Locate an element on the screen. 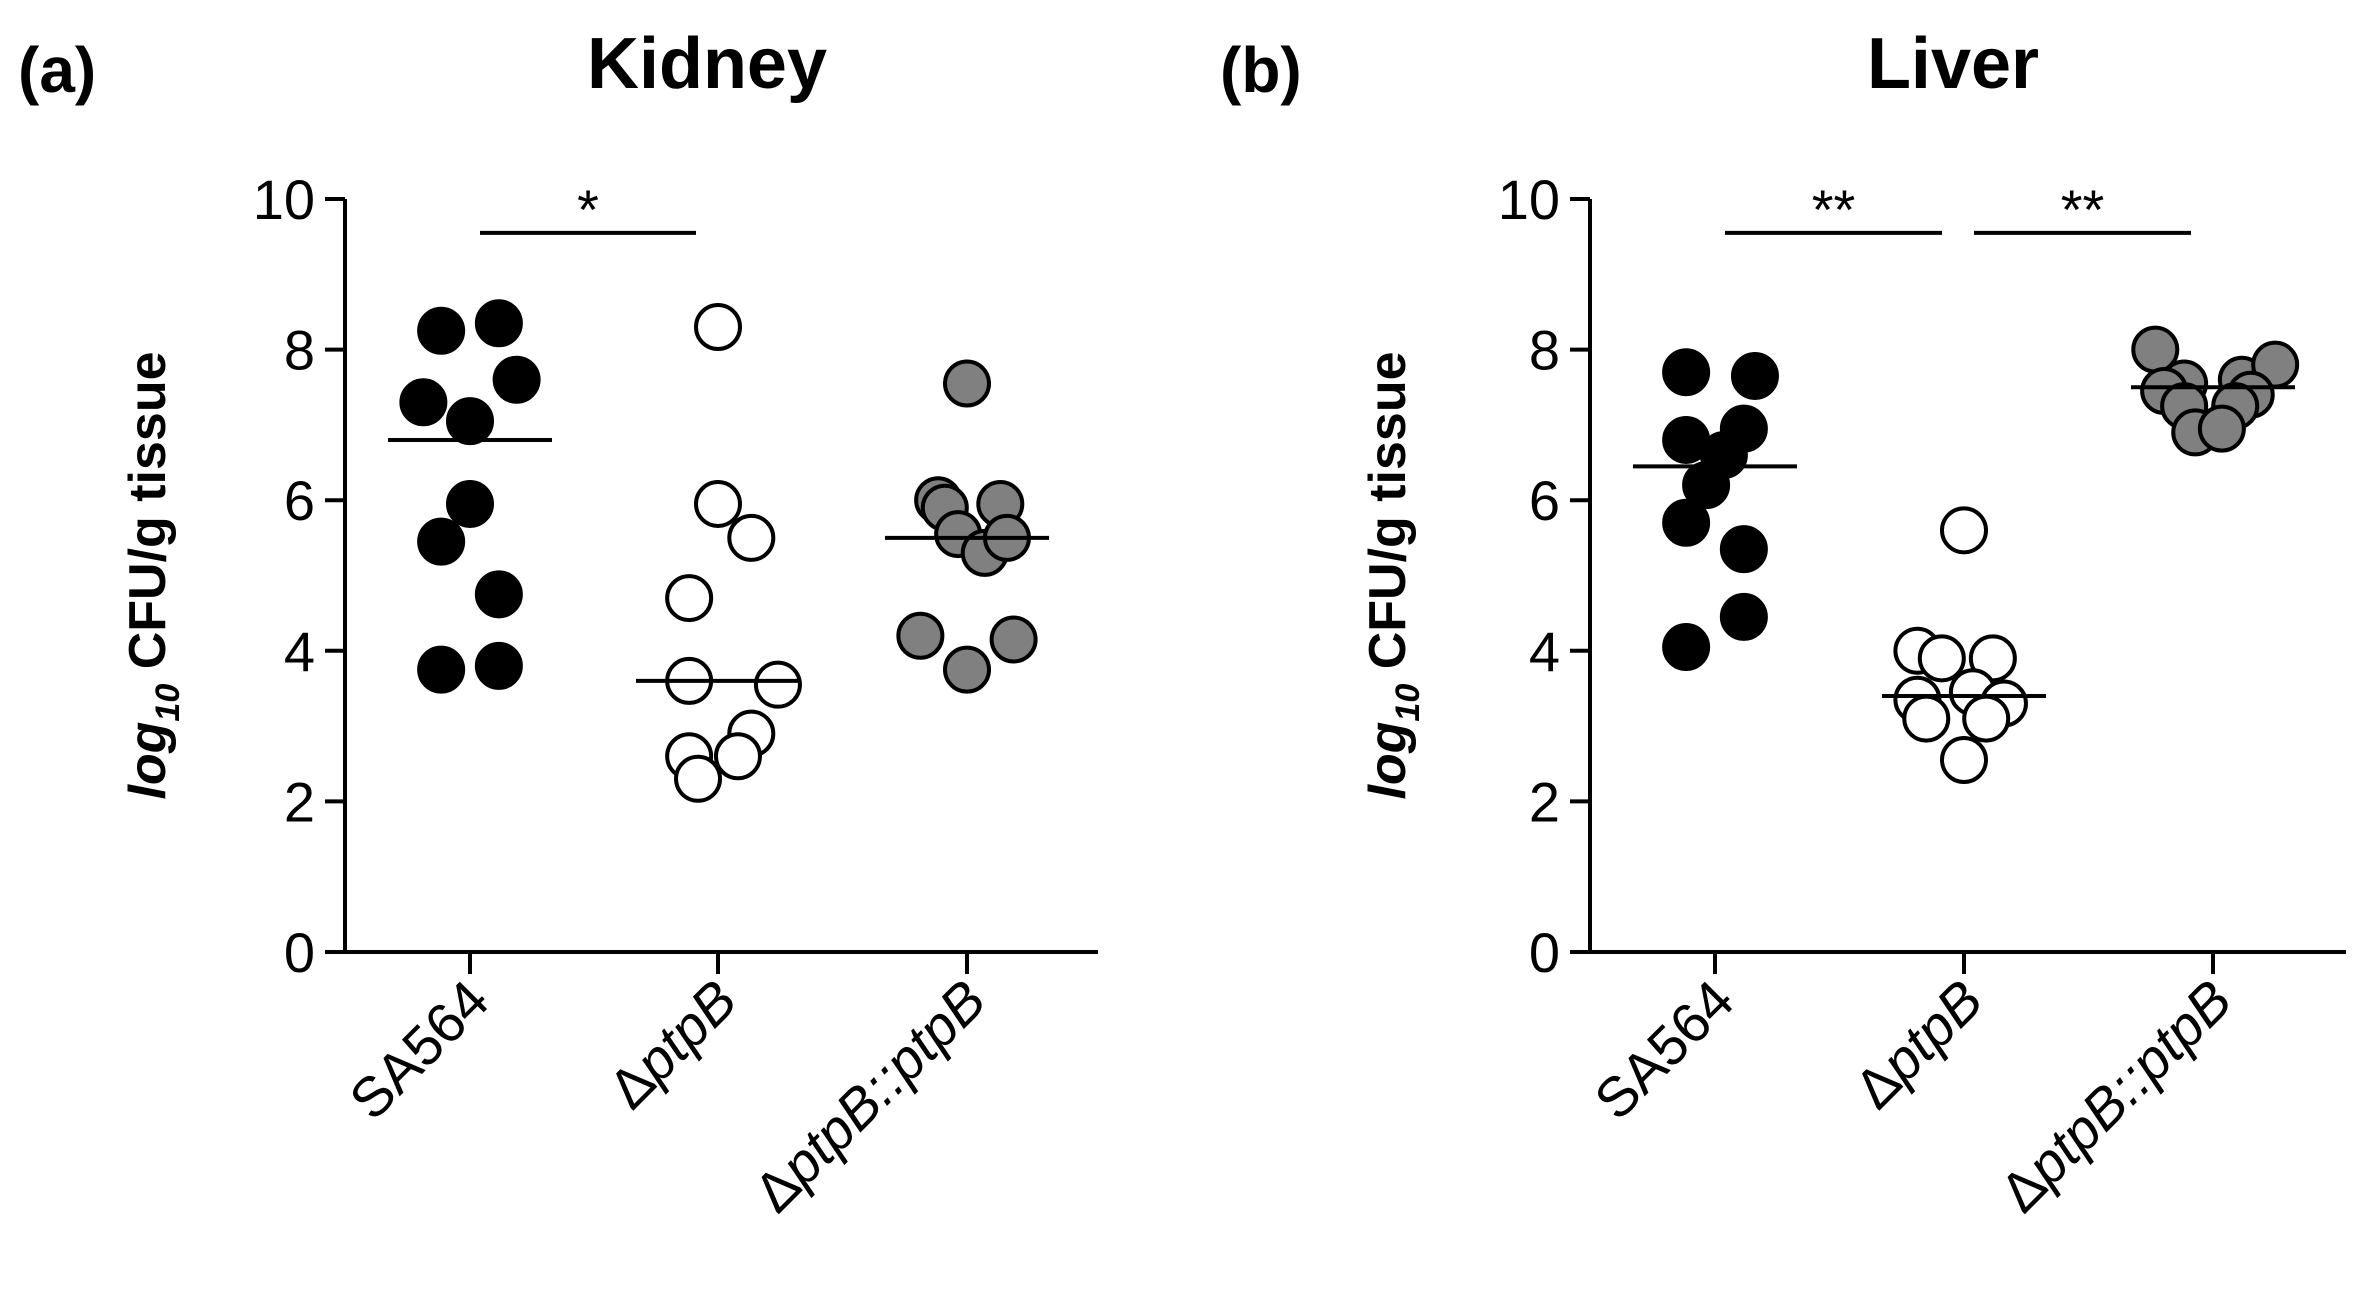 The image size is (2360, 1297). panel-label: (a) is located at coordinates (57, 70).